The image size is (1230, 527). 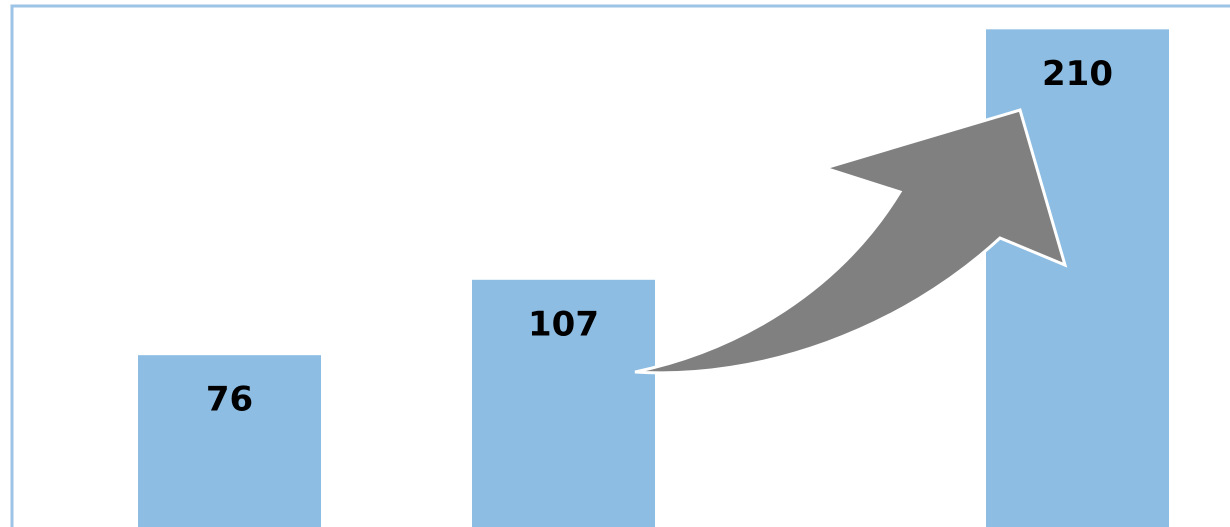 What do you see at coordinates (563, 324) in the screenshot?
I see `value-label: 107` at bounding box center [563, 324].